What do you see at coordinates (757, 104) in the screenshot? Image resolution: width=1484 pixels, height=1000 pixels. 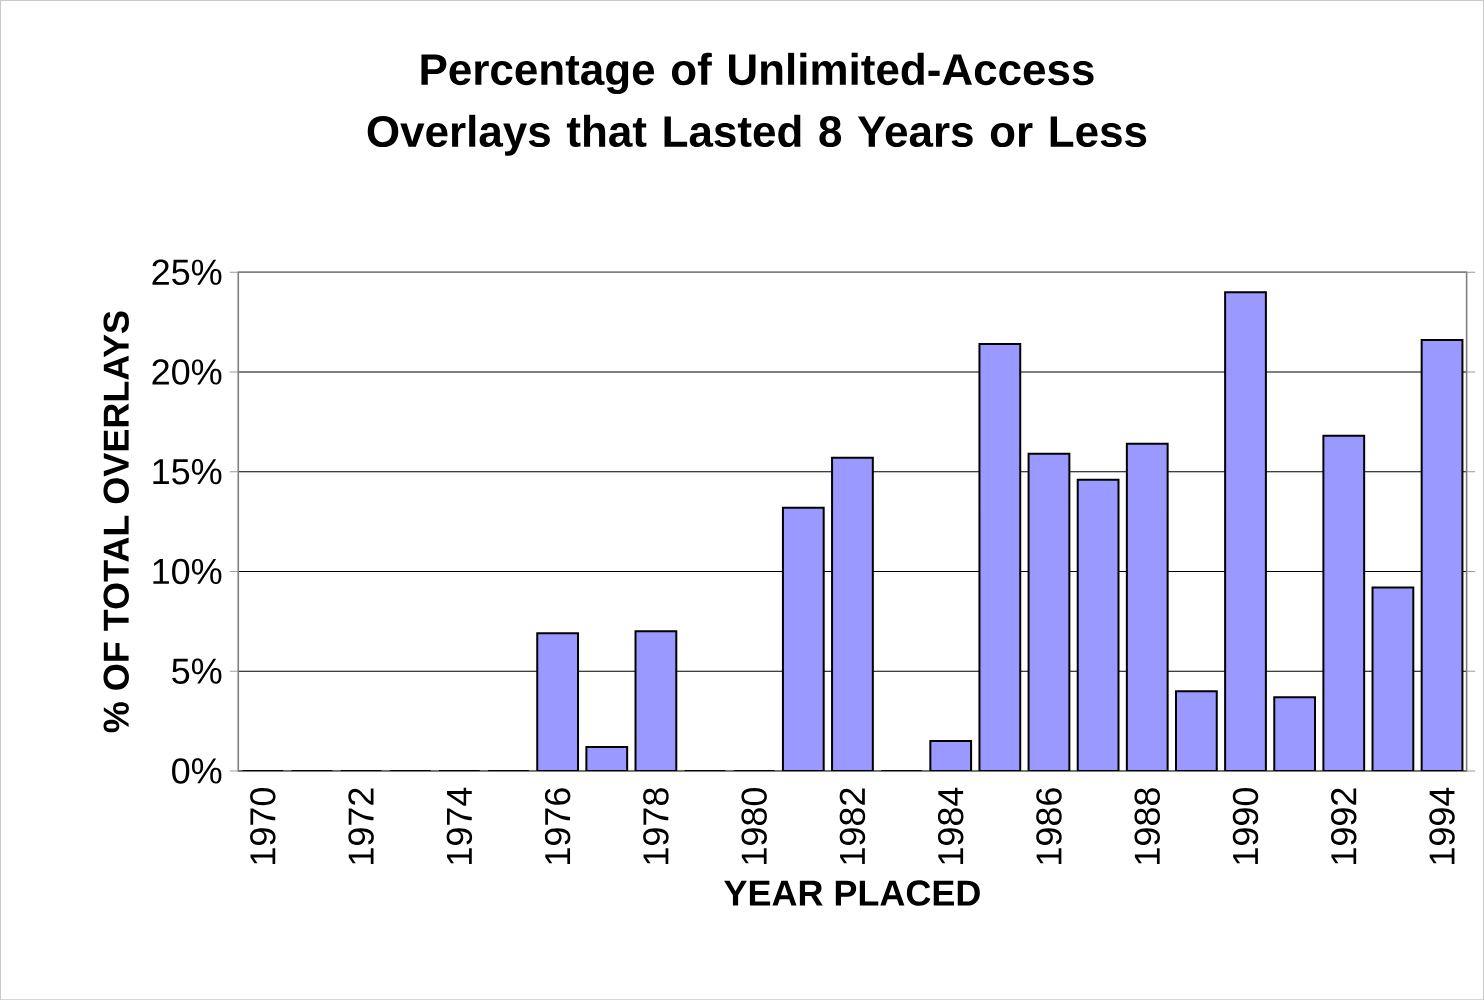 I see `chart-title: Percentage of Unlimited-Access Overlays that Lasted 8 Years or Less` at bounding box center [757, 104].